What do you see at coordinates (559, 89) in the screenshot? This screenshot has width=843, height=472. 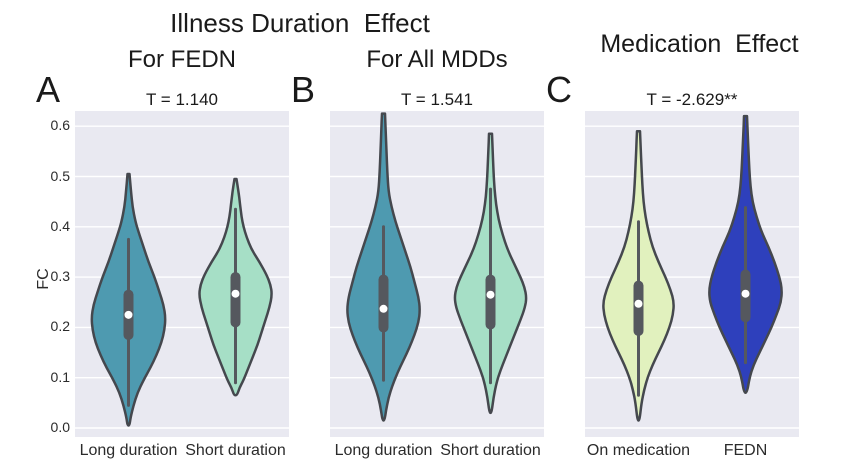 I see `panel-letter-c: C` at bounding box center [559, 89].